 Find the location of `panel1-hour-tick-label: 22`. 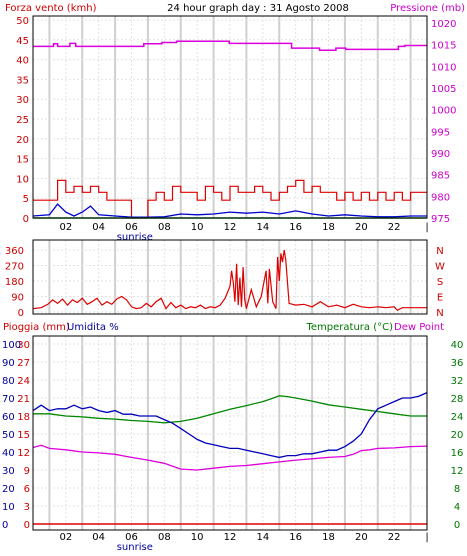

panel1-hour-tick-label: 22 is located at coordinates (394, 227).